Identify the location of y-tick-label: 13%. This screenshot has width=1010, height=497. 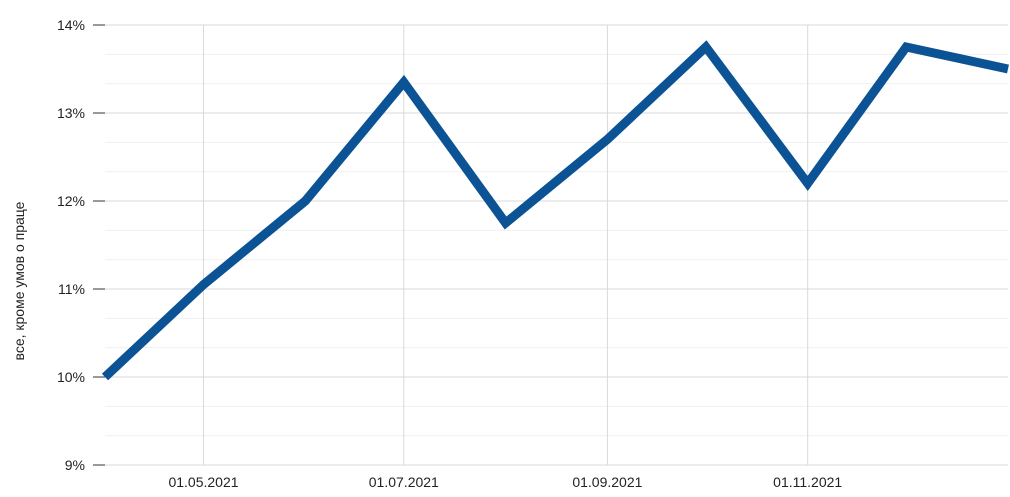
(71, 113).